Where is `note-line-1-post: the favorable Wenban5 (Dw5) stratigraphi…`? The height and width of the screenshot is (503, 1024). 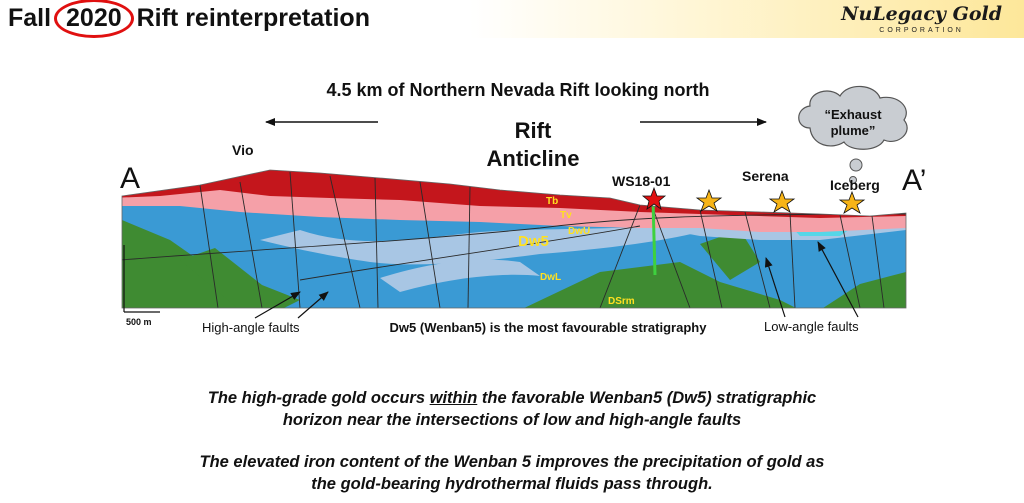 note-line-1-post: the favorable Wenban5 (Dw5) stratigraphi… is located at coordinates (647, 398).